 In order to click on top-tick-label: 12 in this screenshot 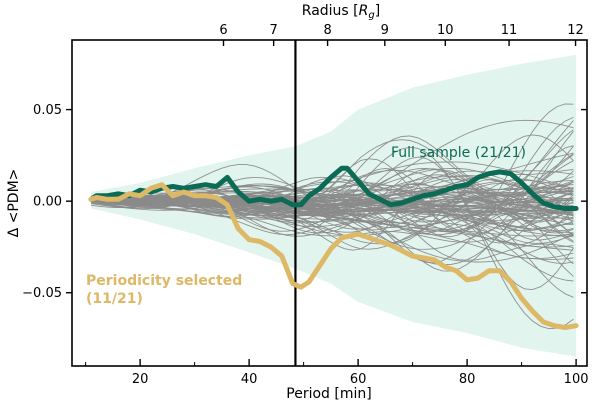, I will do `click(575, 30)`.